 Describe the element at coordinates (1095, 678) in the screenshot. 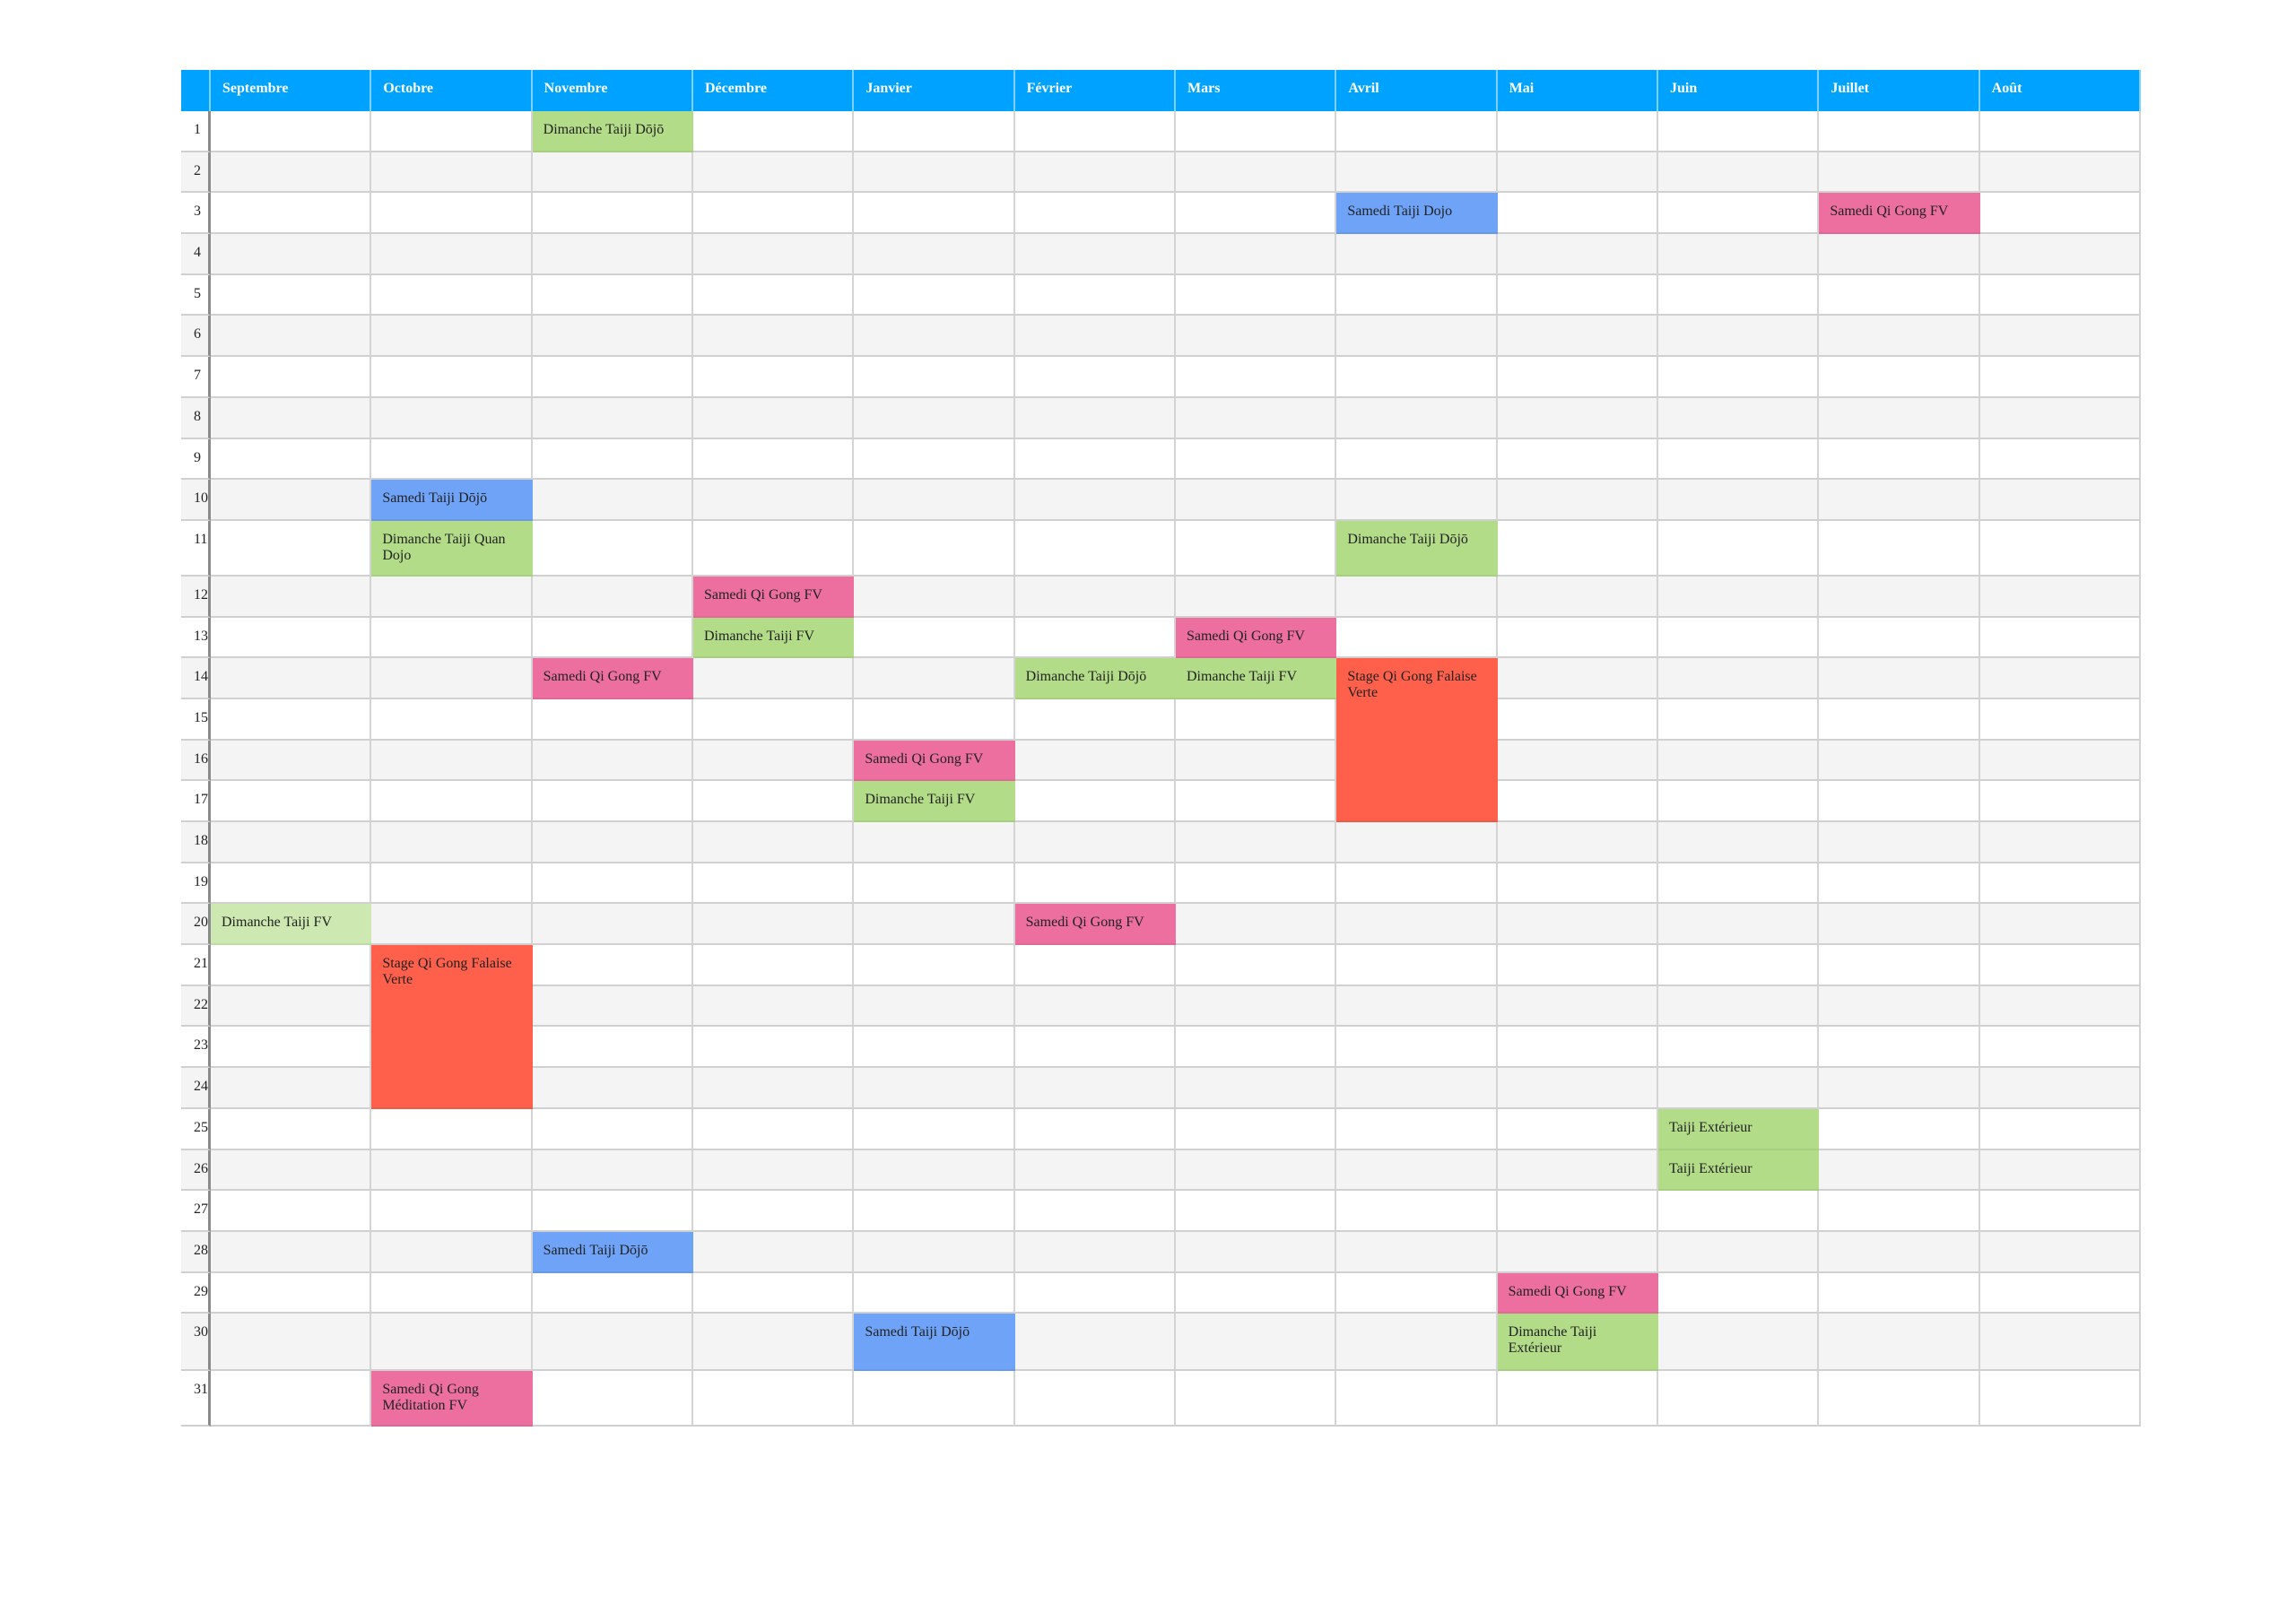

I see `event-green: Dimanche Taiji Dōjō` at that location.